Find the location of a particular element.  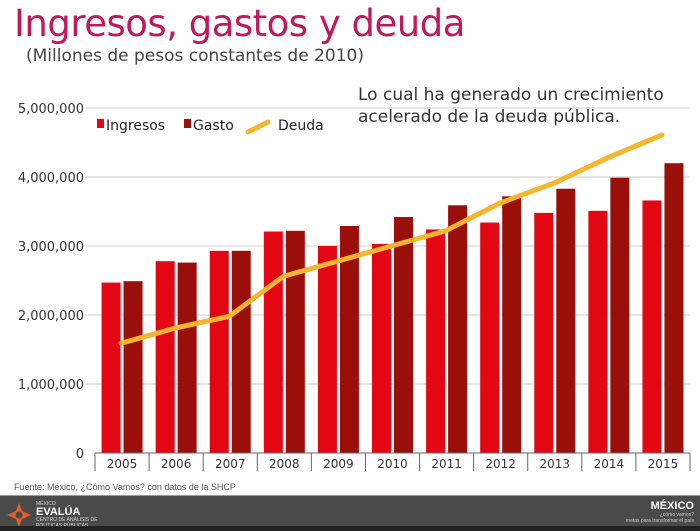

bar-ingresos-2009 is located at coordinates (327, 349).